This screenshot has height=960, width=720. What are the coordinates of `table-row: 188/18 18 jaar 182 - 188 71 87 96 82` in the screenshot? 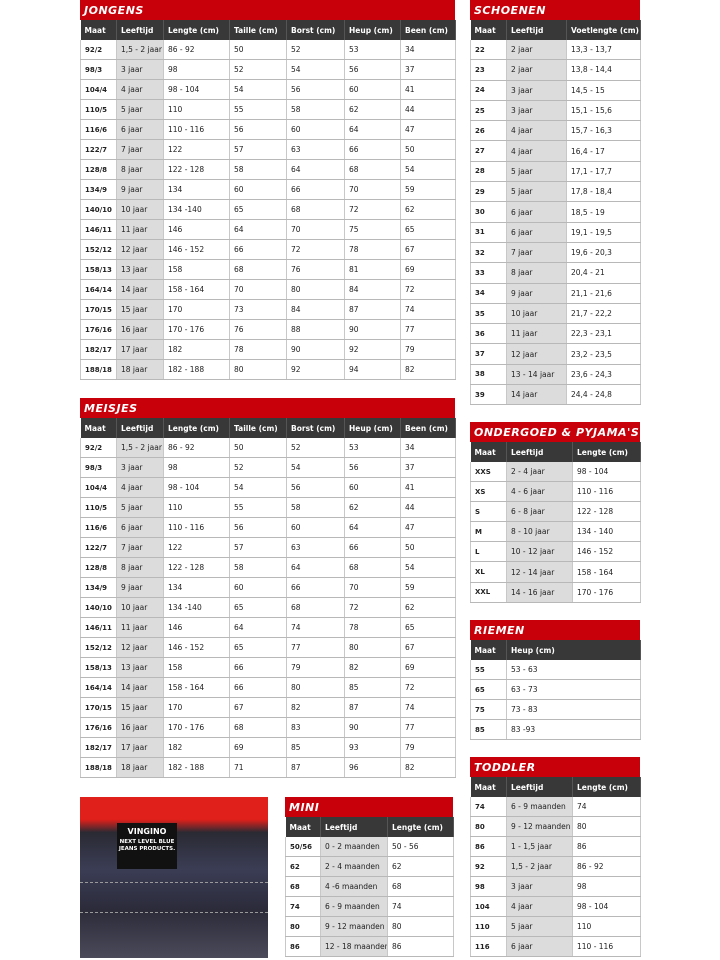 It's located at (268, 767).